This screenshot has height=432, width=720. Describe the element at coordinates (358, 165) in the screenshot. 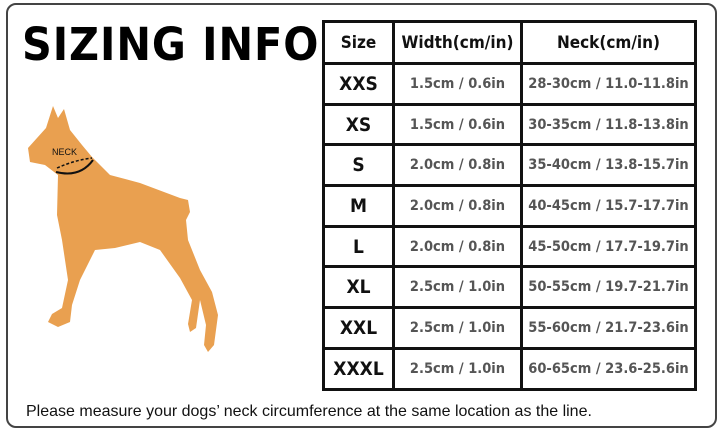

I see `size-cell: S` at that location.